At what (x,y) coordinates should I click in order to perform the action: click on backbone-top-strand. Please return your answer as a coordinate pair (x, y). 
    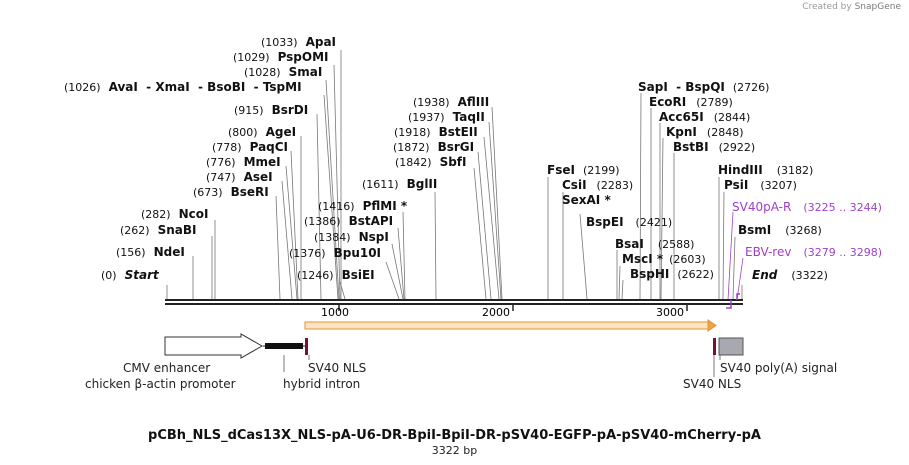
    Looking at the image, I should click on (454, 300).